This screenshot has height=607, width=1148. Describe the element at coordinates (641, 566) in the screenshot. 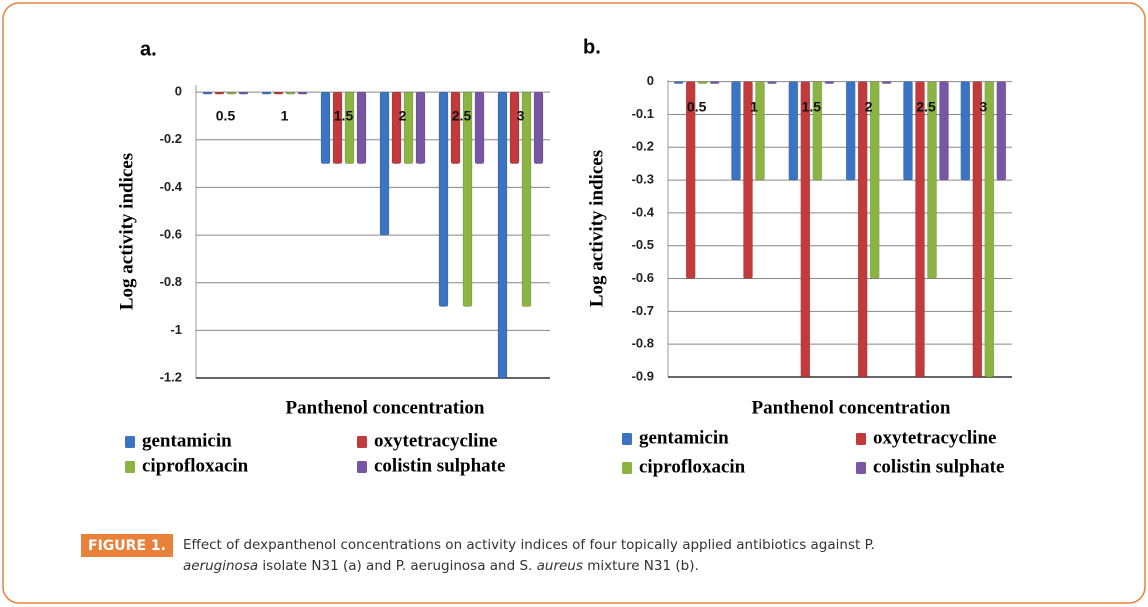

I see `caption-text: mixture N31 (b).` at that location.